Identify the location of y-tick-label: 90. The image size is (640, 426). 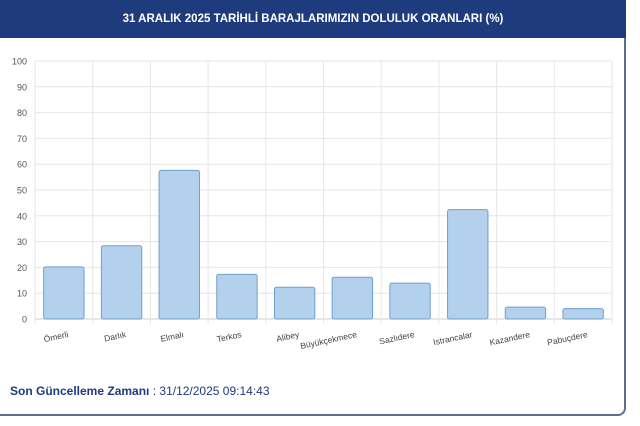
(22, 87).